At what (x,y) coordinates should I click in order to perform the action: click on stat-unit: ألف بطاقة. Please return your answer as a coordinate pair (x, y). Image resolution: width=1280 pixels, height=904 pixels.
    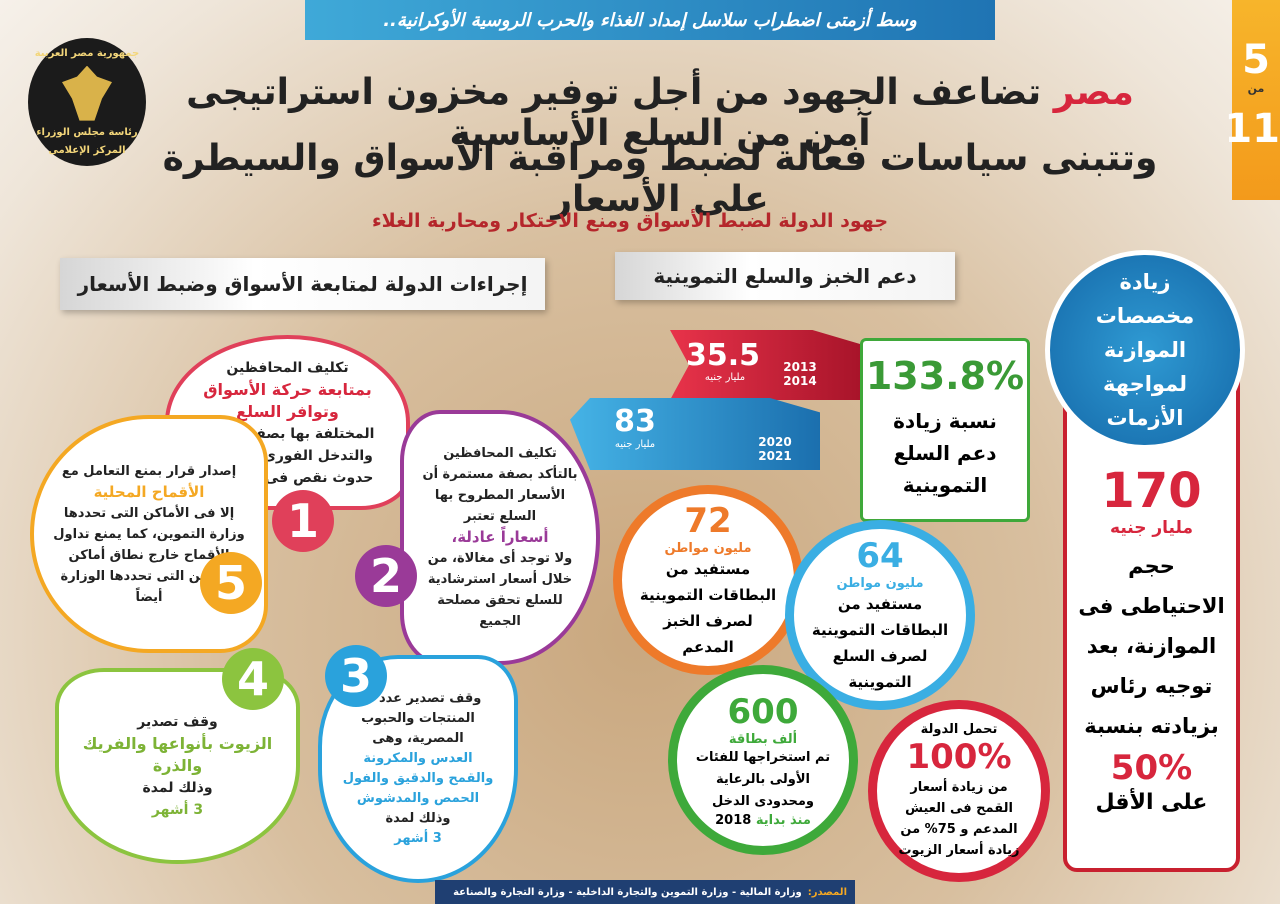
    Looking at the image, I should click on (763, 739).